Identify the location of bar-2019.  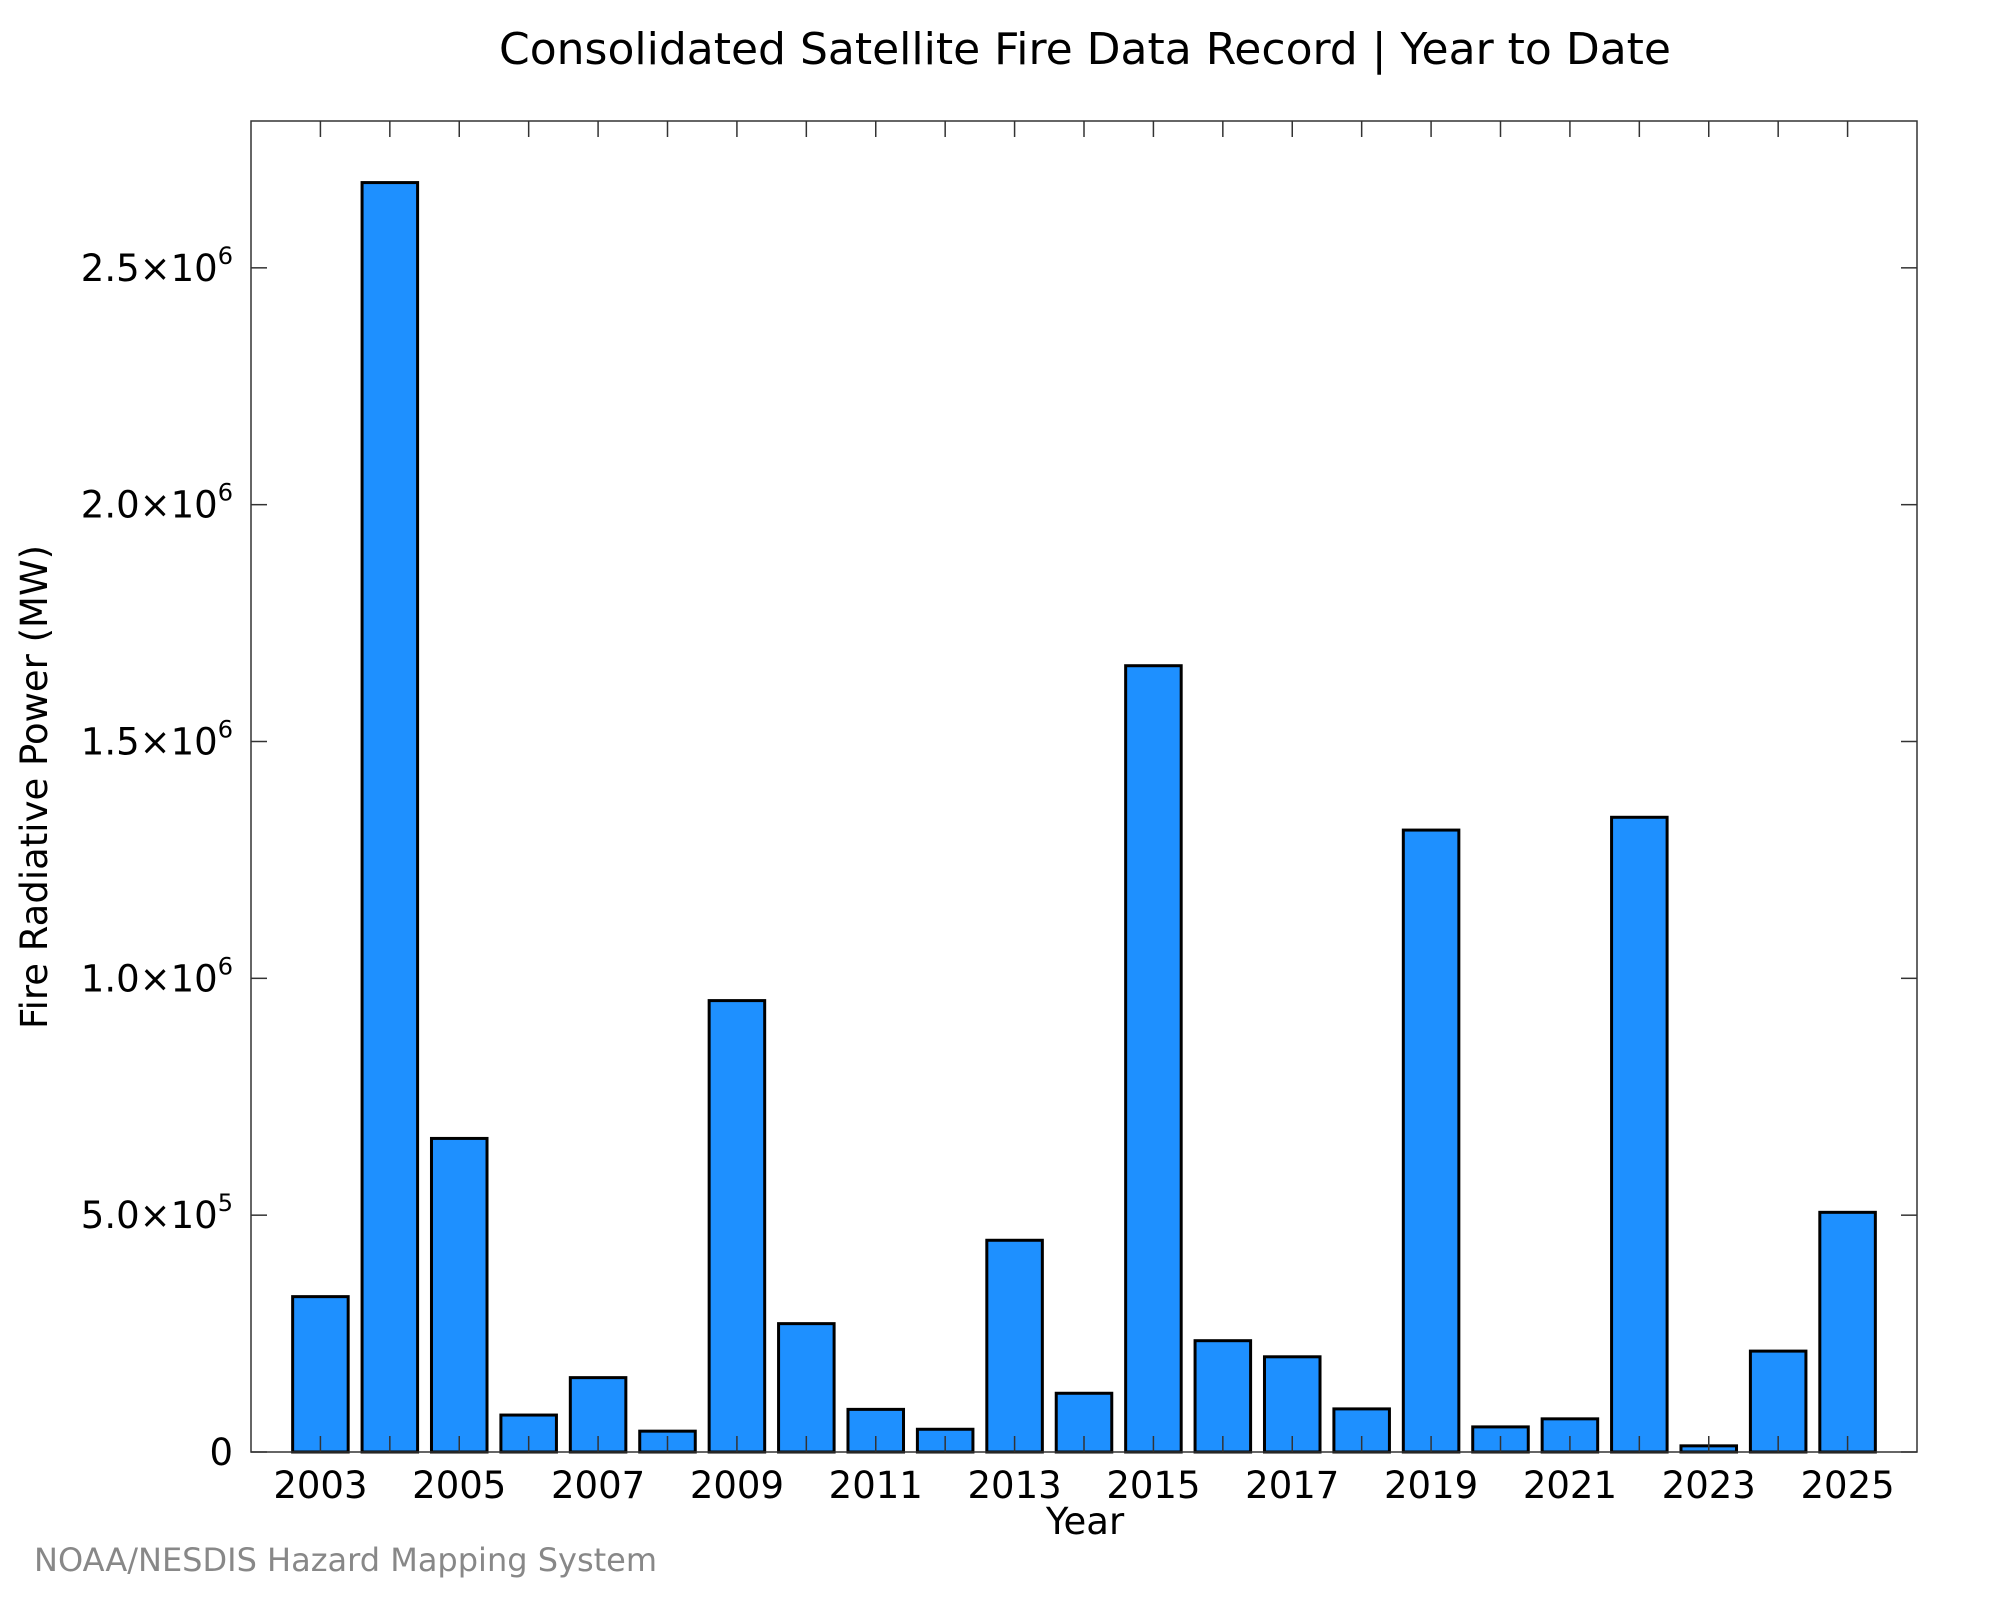
(1431, 1141).